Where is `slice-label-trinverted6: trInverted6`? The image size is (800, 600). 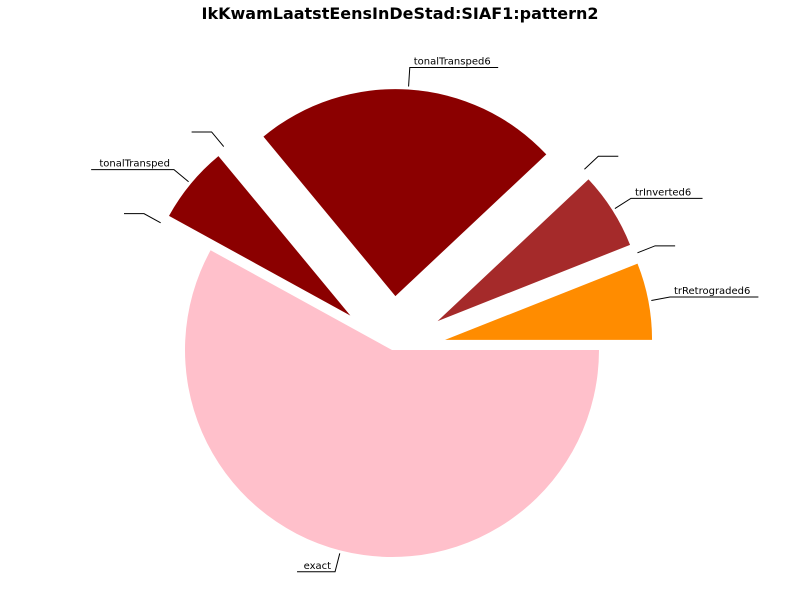
slice-label-trinverted6: trInverted6 is located at coordinates (663, 192).